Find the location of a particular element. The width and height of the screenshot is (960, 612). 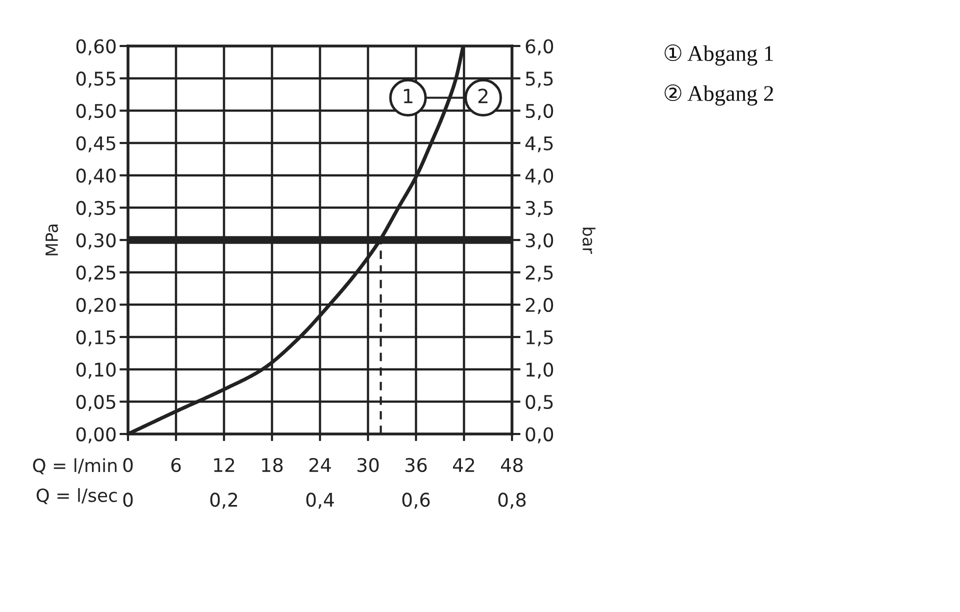

x2-tick-label: 0,4 is located at coordinates (320, 500).